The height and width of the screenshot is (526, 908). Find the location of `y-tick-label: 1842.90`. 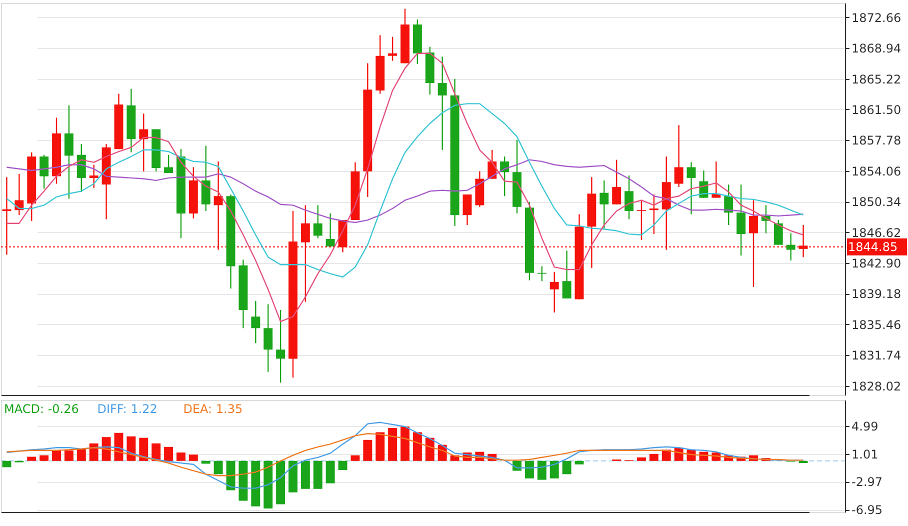

y-tick-label: 1842.90 is located at coordinates (877, 263).